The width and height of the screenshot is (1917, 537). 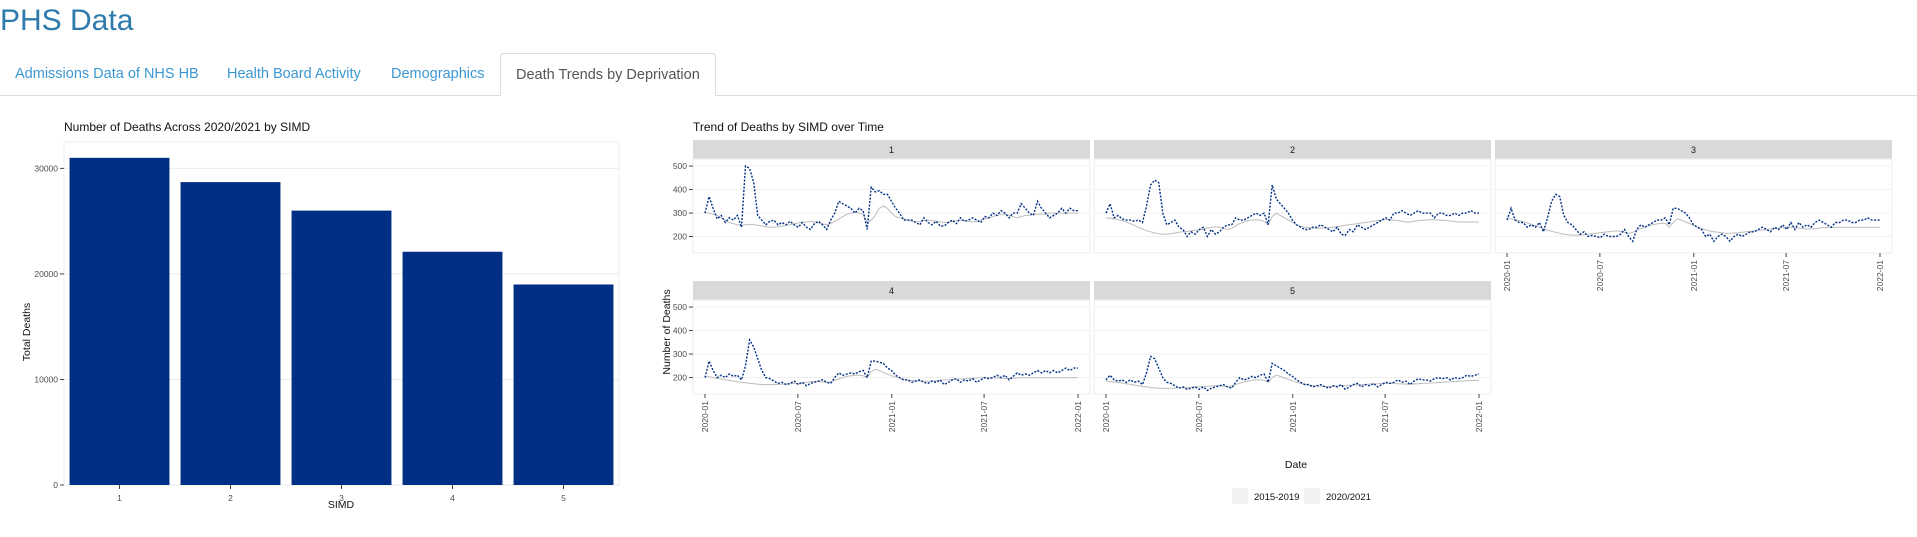 I want to click on bar-ytick-label: 0, so click(x=55, y=485).